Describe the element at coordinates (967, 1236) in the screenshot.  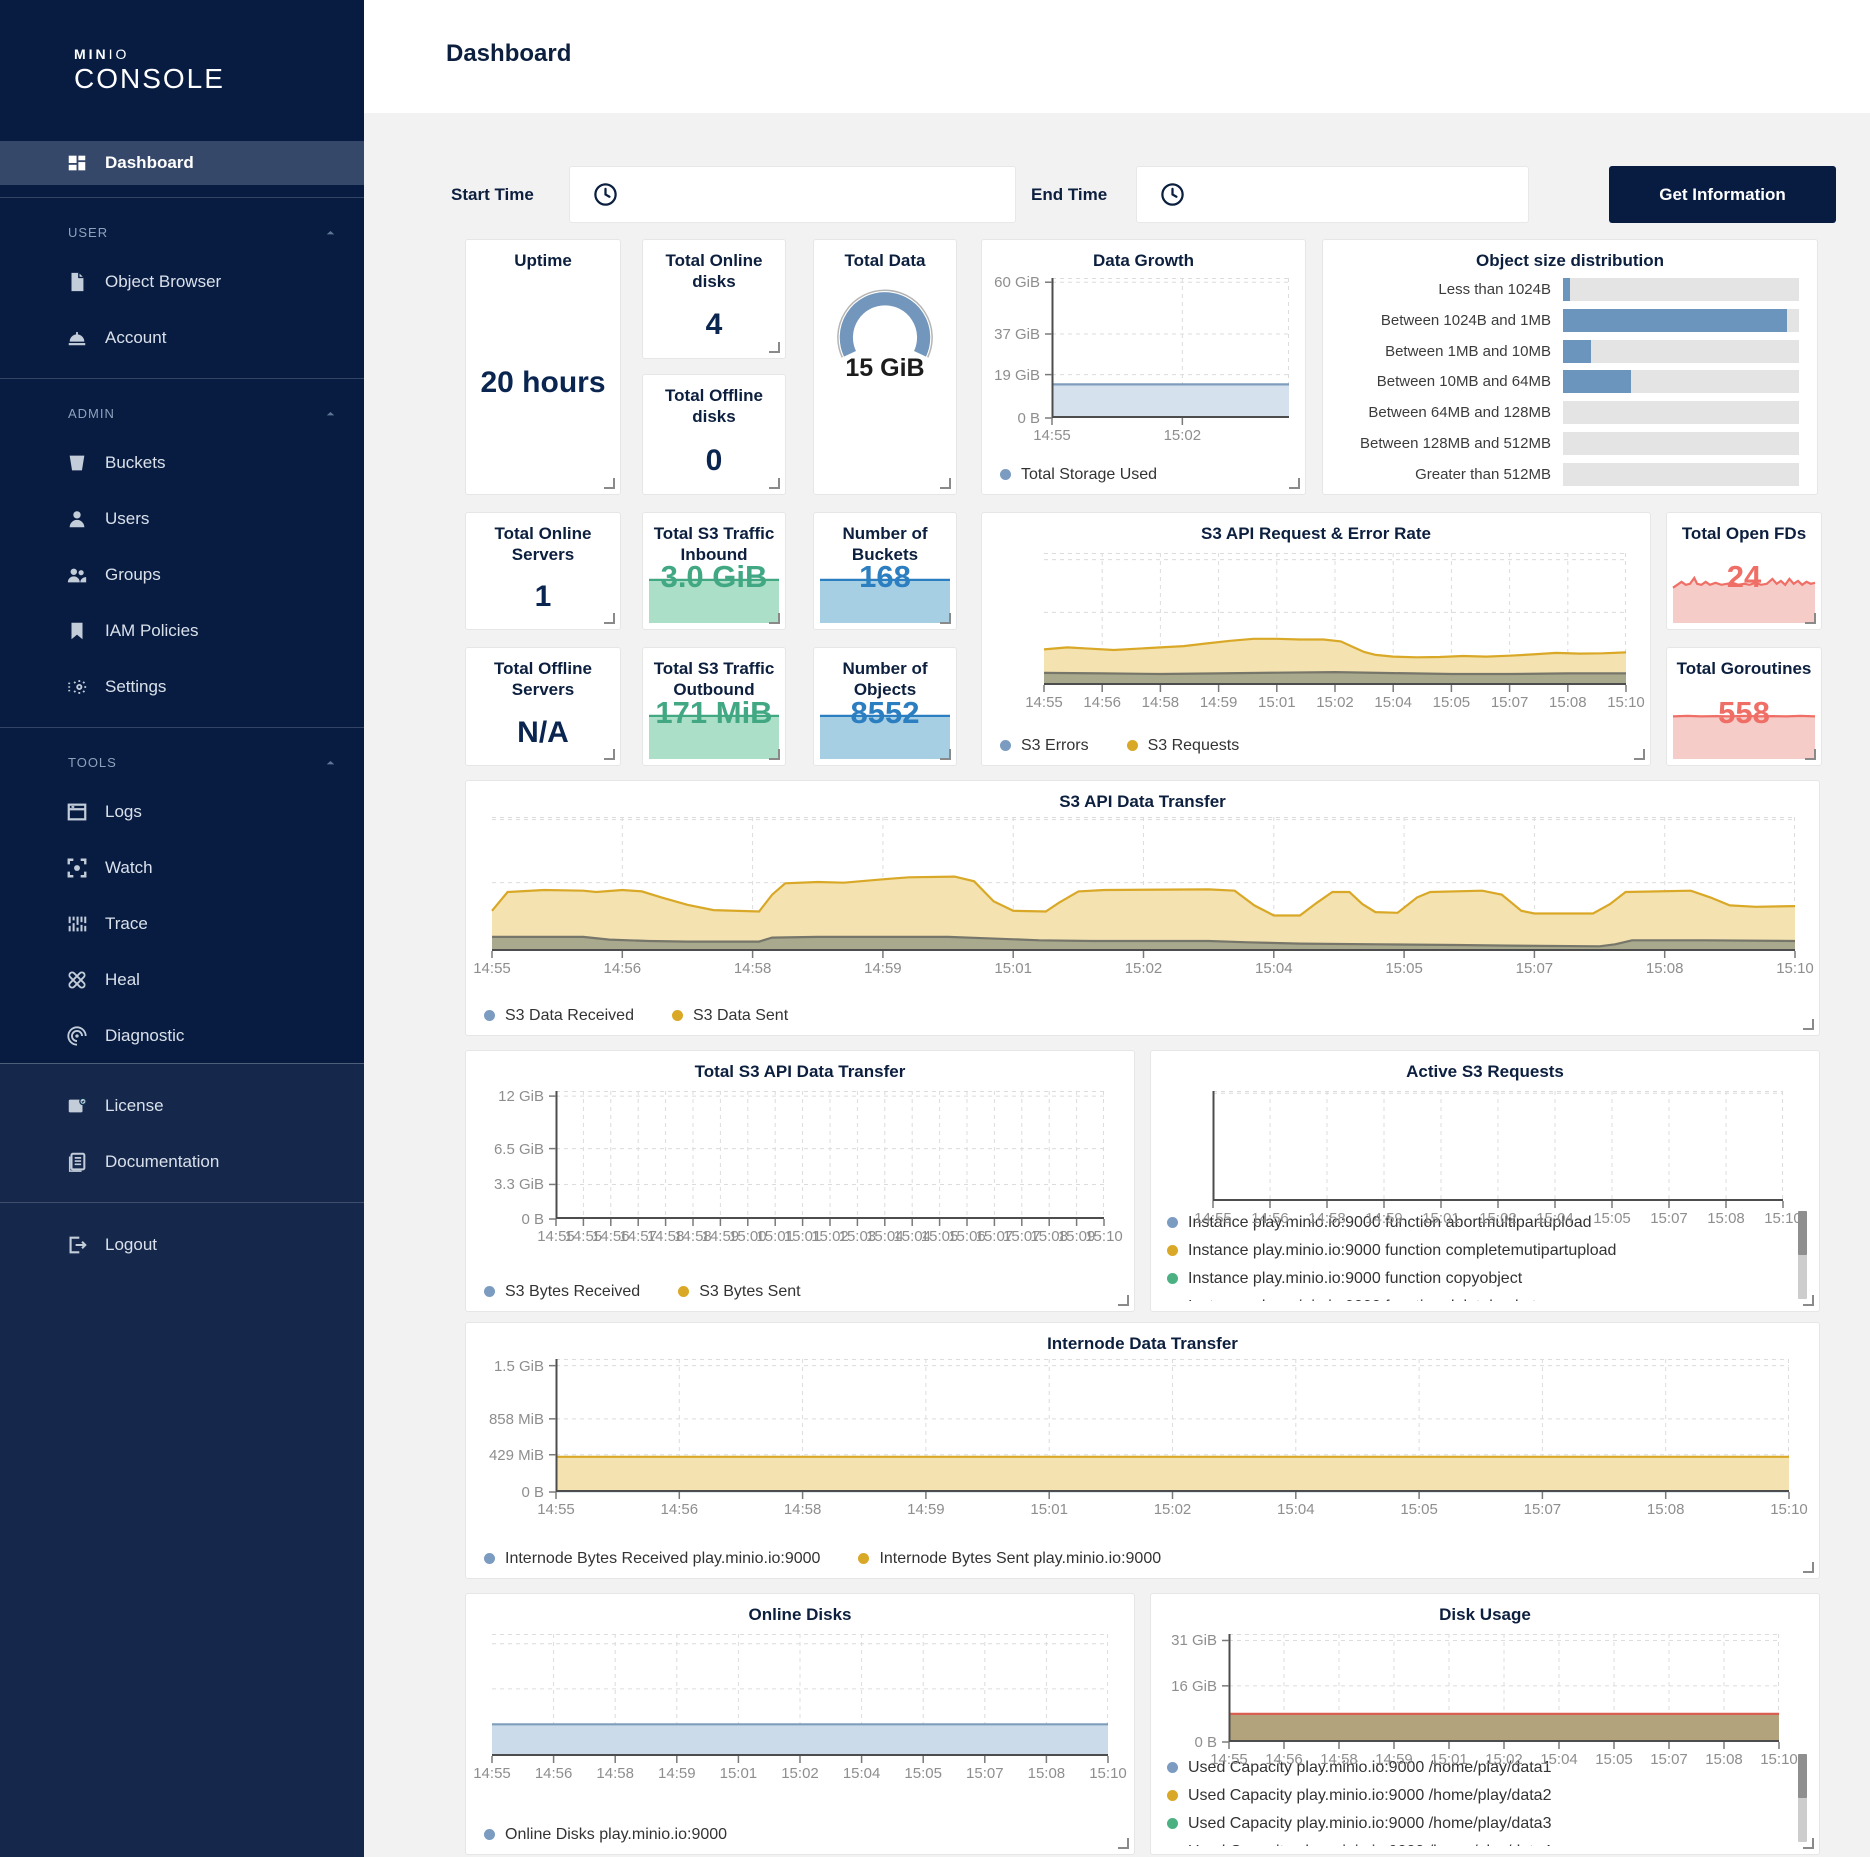
I see `x-tick-label: 15:06` at that location.